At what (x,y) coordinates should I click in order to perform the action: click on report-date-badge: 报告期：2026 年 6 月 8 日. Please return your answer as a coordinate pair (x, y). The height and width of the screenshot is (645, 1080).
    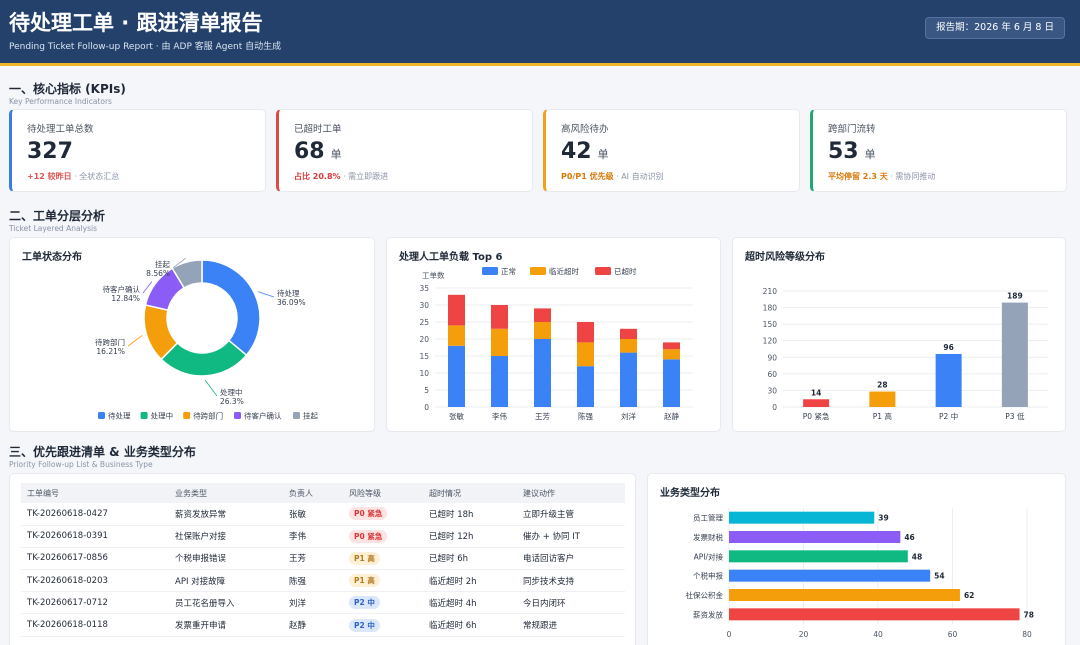
    Looking at the image, I should click on (995, 28).